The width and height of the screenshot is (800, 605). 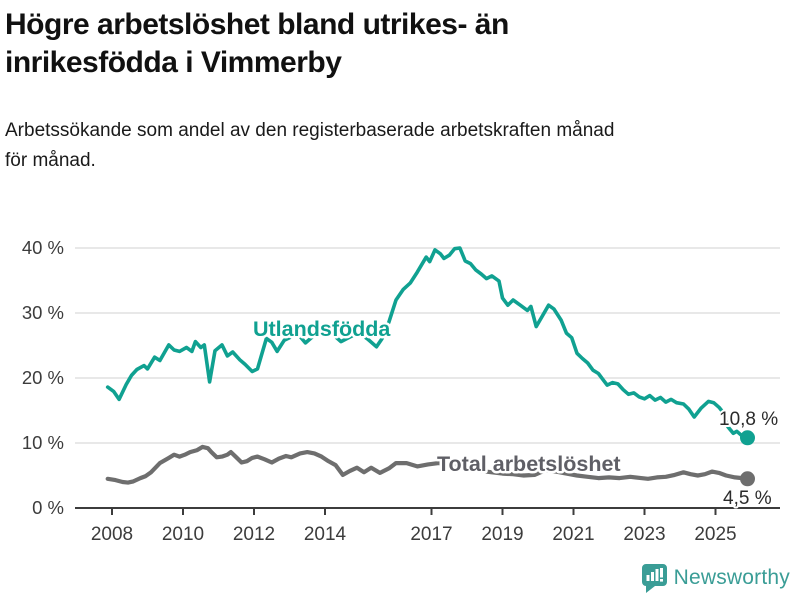 What do you see at coordinates (427, 464) in the screenshot?
I see `series-line-total` at bounding box center [427, 464].